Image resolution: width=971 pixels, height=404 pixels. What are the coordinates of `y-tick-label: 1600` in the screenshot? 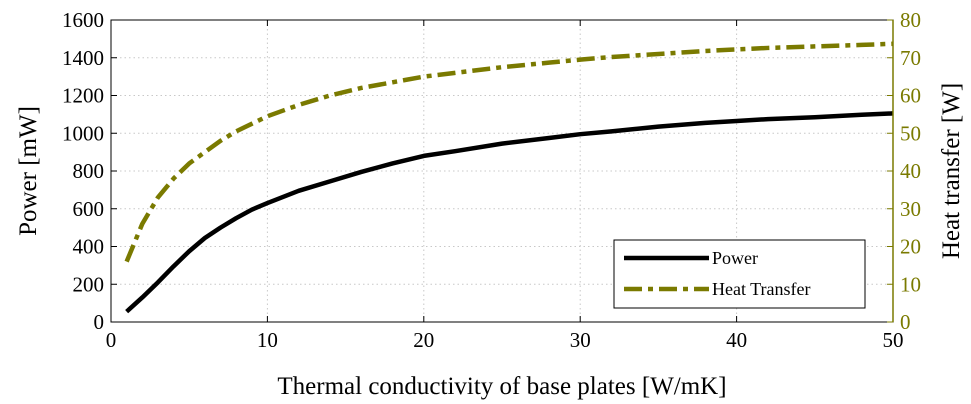 It's located at (83, 20).